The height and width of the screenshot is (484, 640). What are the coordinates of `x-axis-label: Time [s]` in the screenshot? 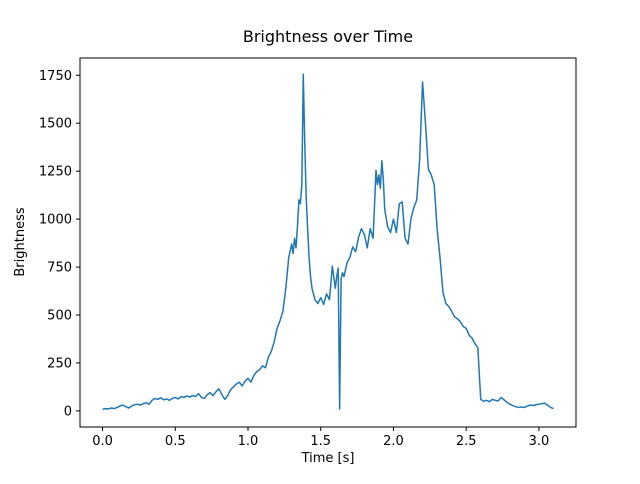 It's located at (328, 458).